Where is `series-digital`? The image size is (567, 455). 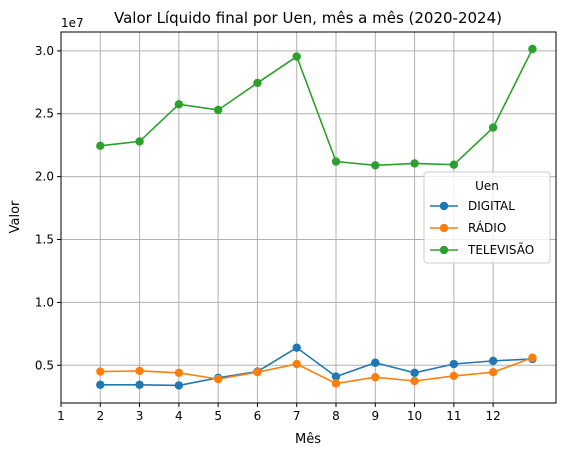
series-digital is located at coordinates (316, 366).